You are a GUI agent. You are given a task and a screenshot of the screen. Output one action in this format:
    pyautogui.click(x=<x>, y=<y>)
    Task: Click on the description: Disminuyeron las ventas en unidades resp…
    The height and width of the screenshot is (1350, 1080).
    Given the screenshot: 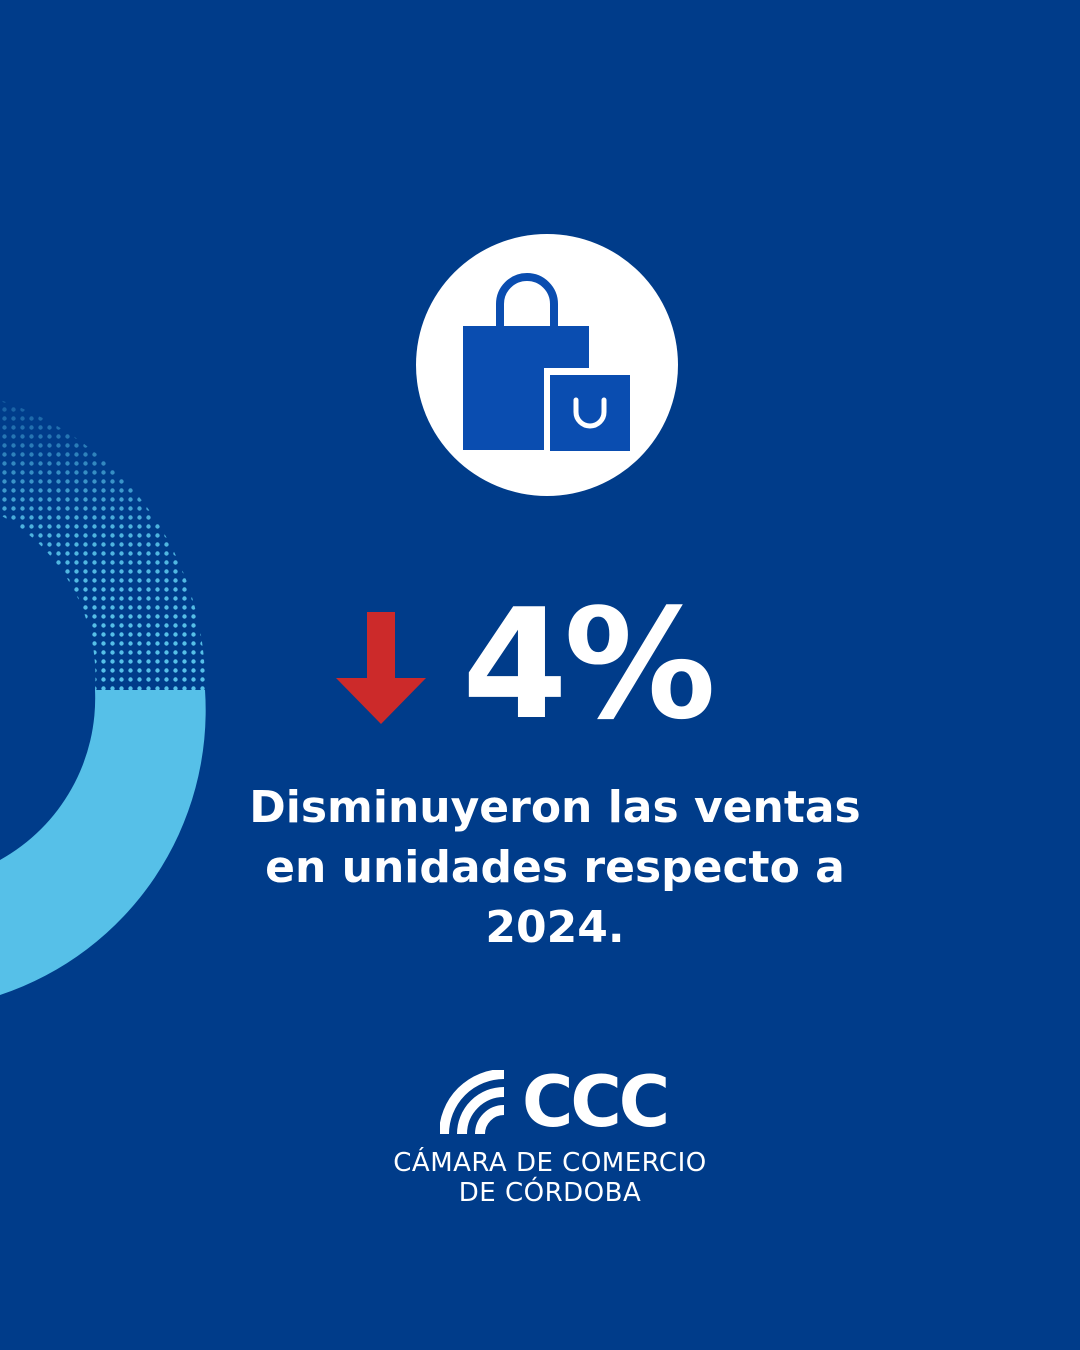 What is the action you would take?
    pyautogui.click(x=555, y=868)
    